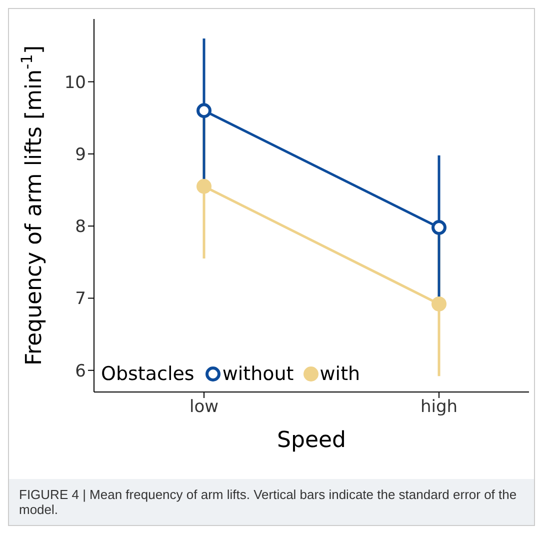 The width and height of the screenshot is (541, 555). Describe the element at coordinates (147, 374) in the screenshot. I see `legend-title: Obstacles` at that location.